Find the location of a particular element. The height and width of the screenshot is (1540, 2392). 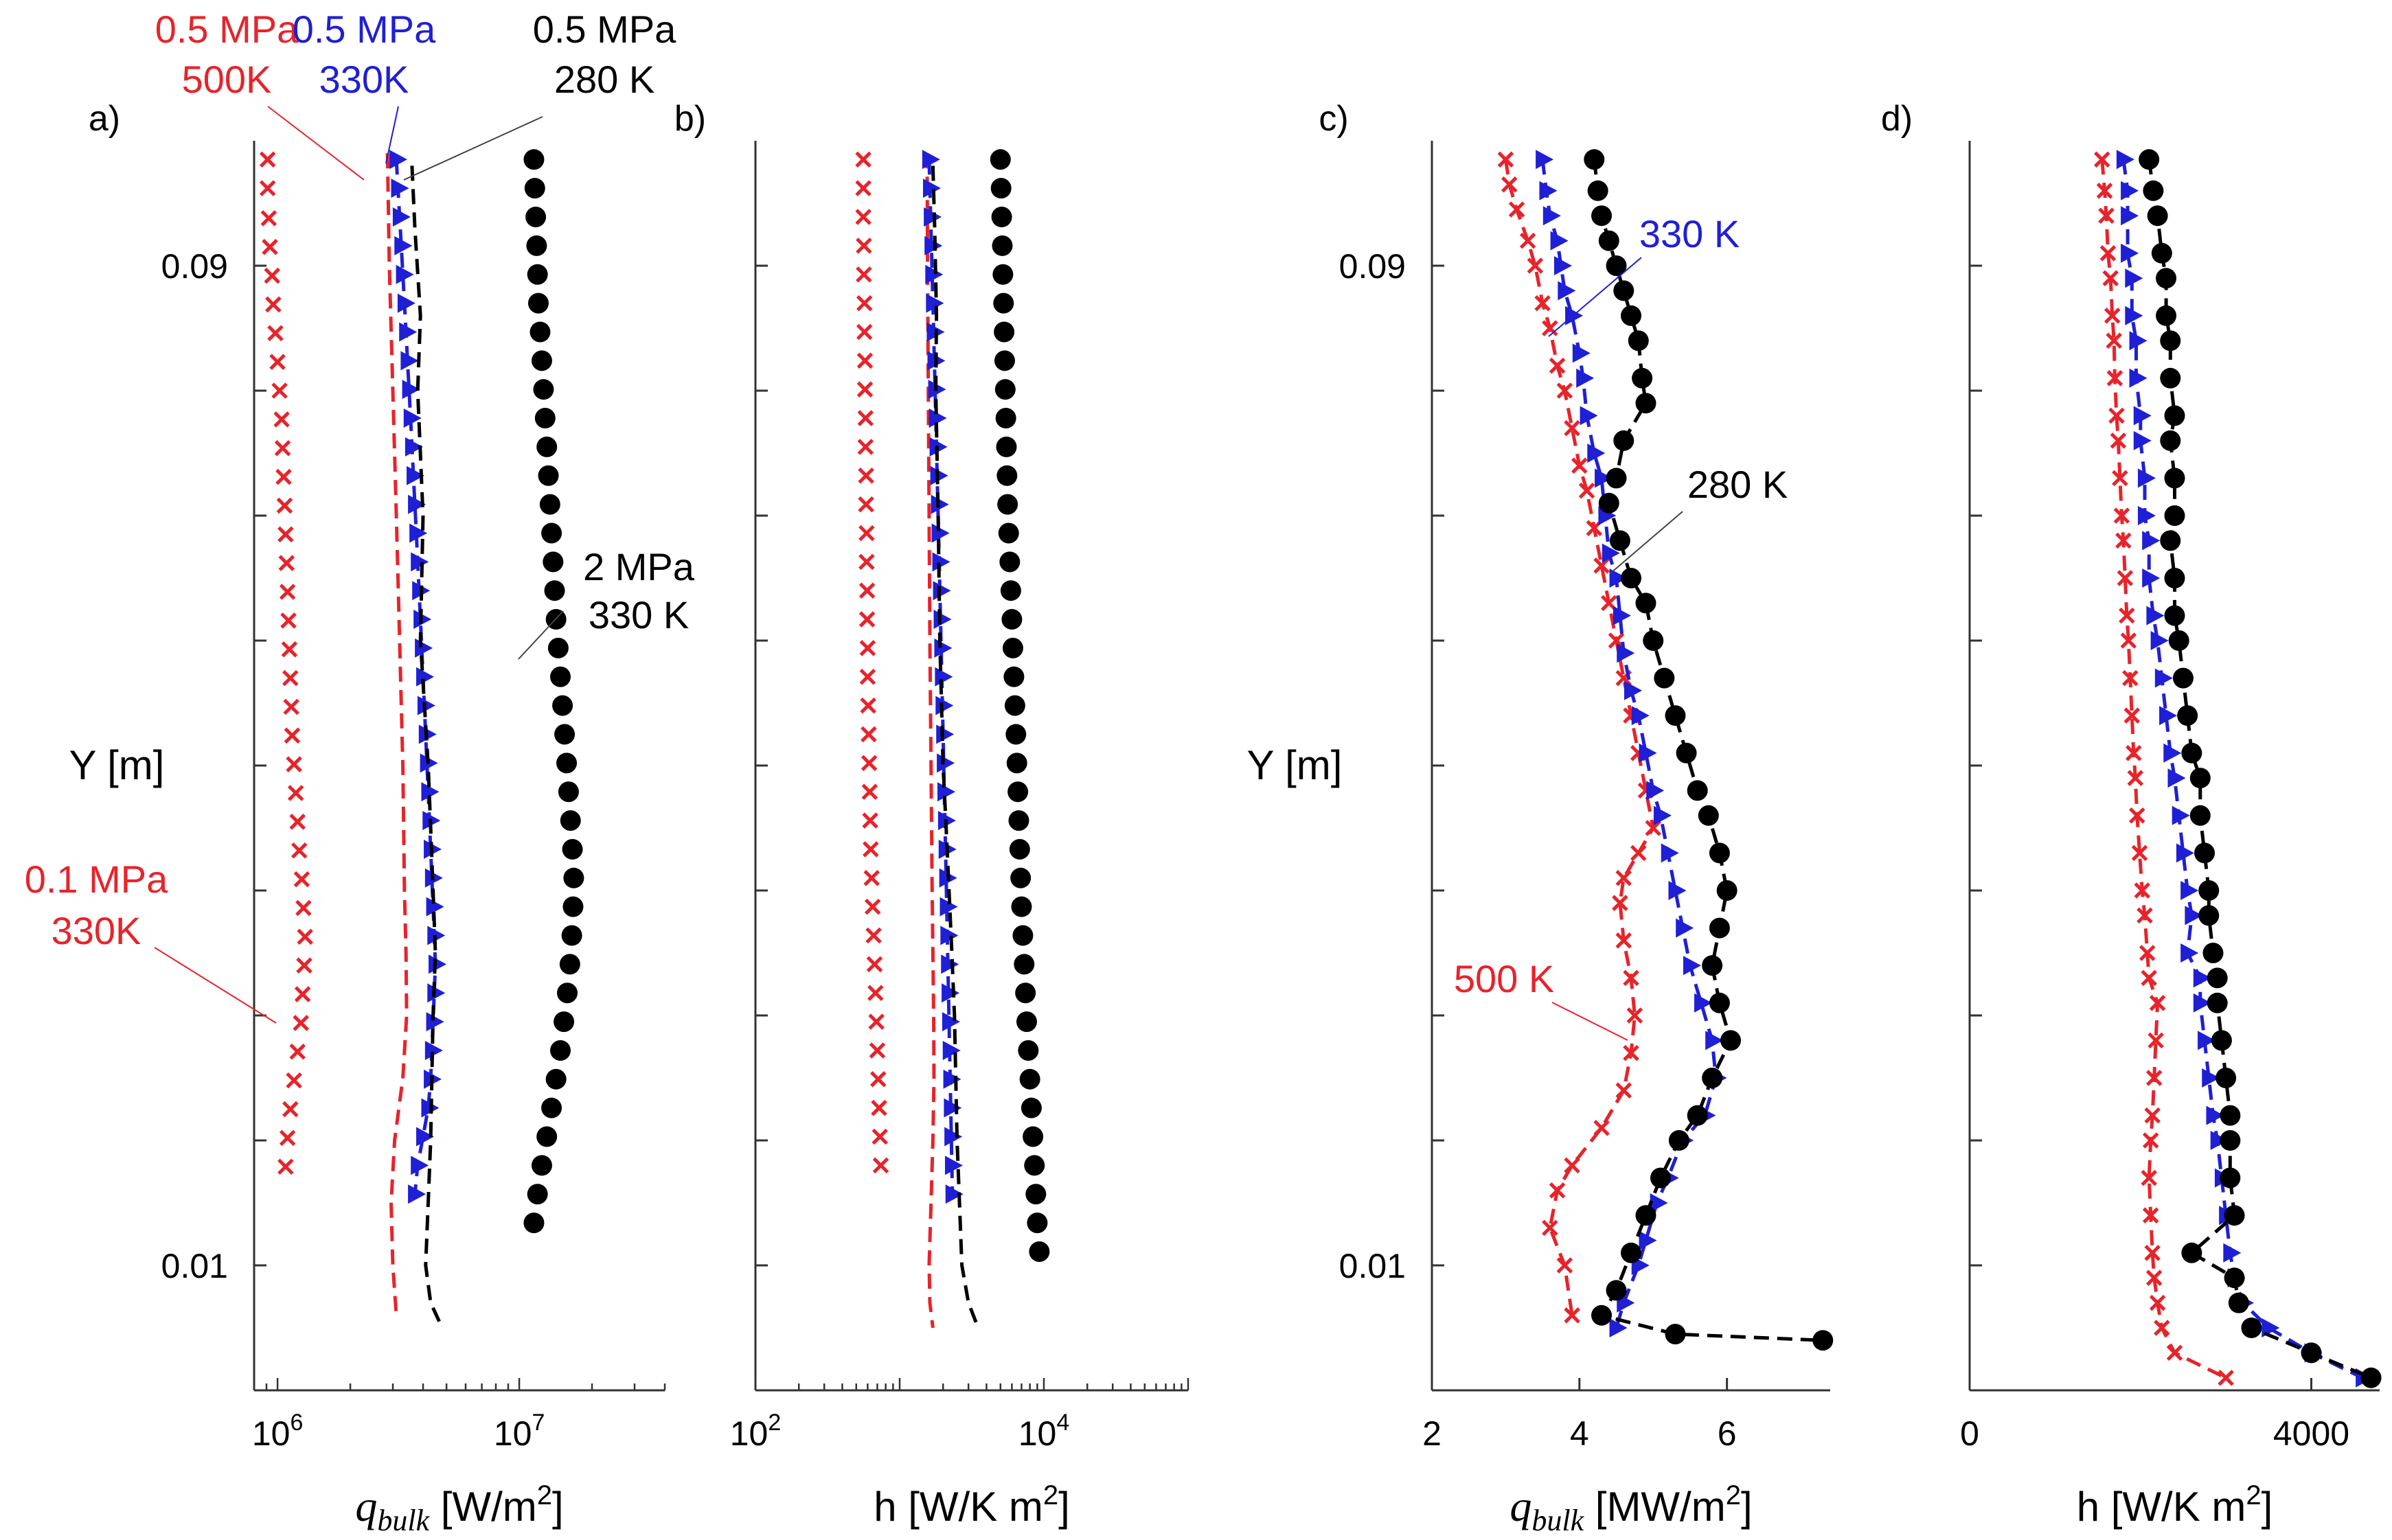

x-label-close: ] is located at coordinates (558, 1507).